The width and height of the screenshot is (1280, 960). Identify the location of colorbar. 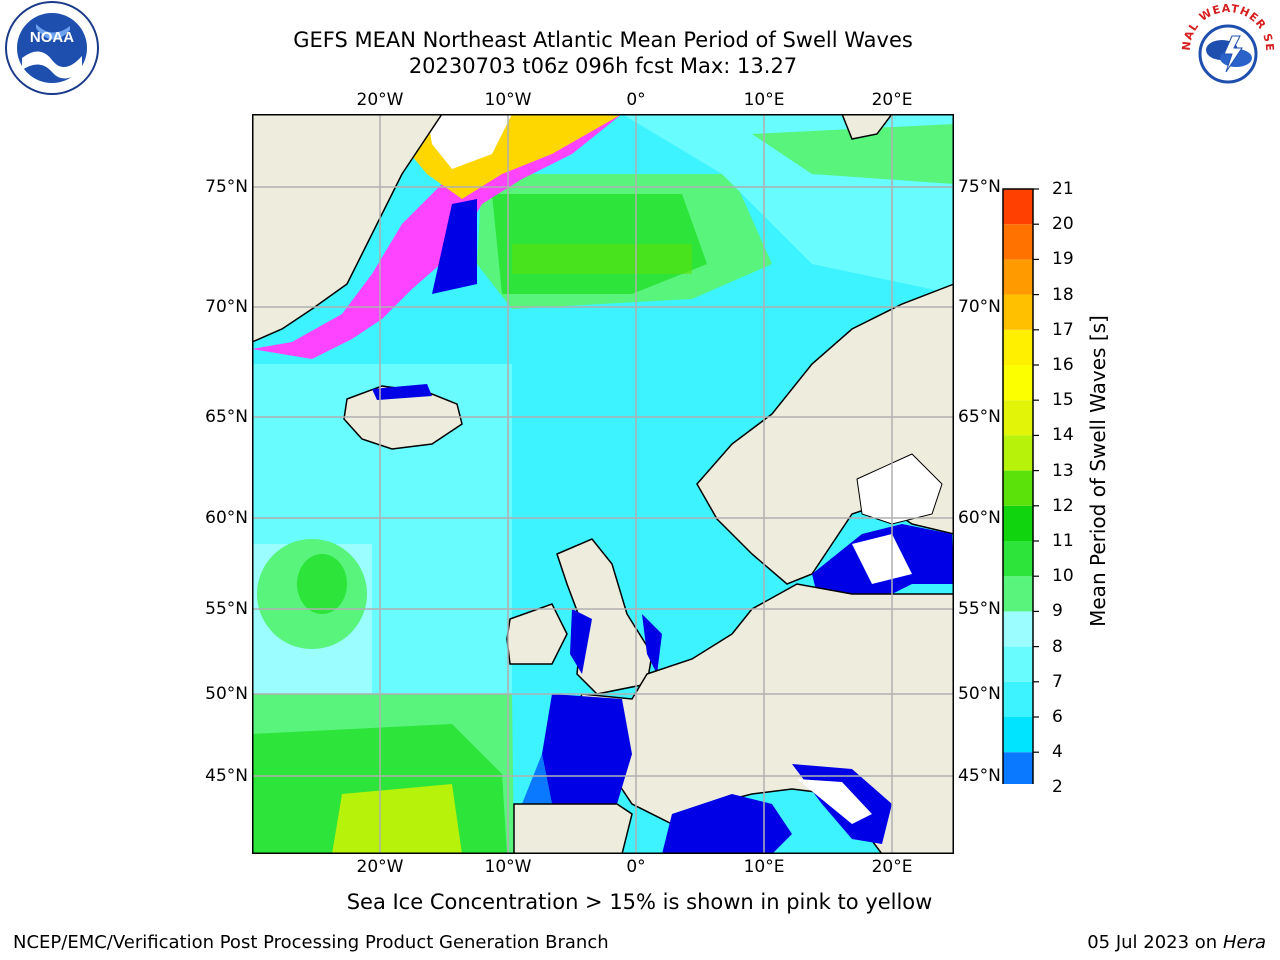
(1020, 486).